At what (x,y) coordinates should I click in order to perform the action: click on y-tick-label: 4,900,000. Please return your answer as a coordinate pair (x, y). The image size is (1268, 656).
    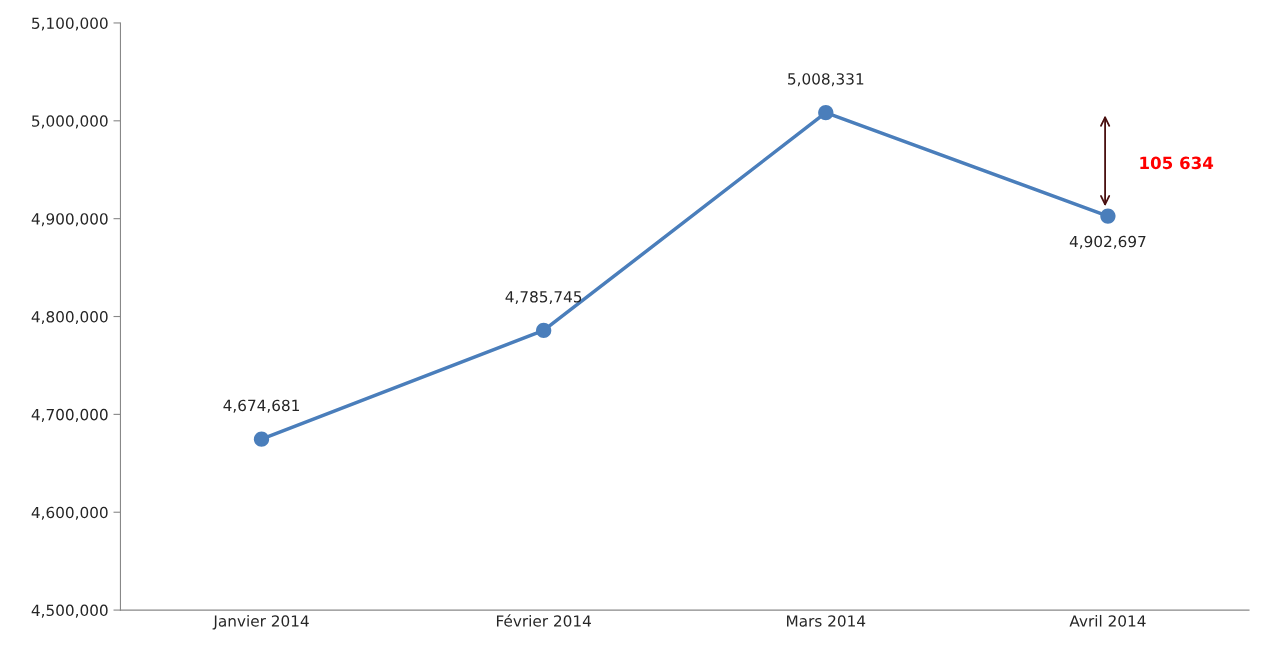
    Looking at the image, I should click on (69, 220).